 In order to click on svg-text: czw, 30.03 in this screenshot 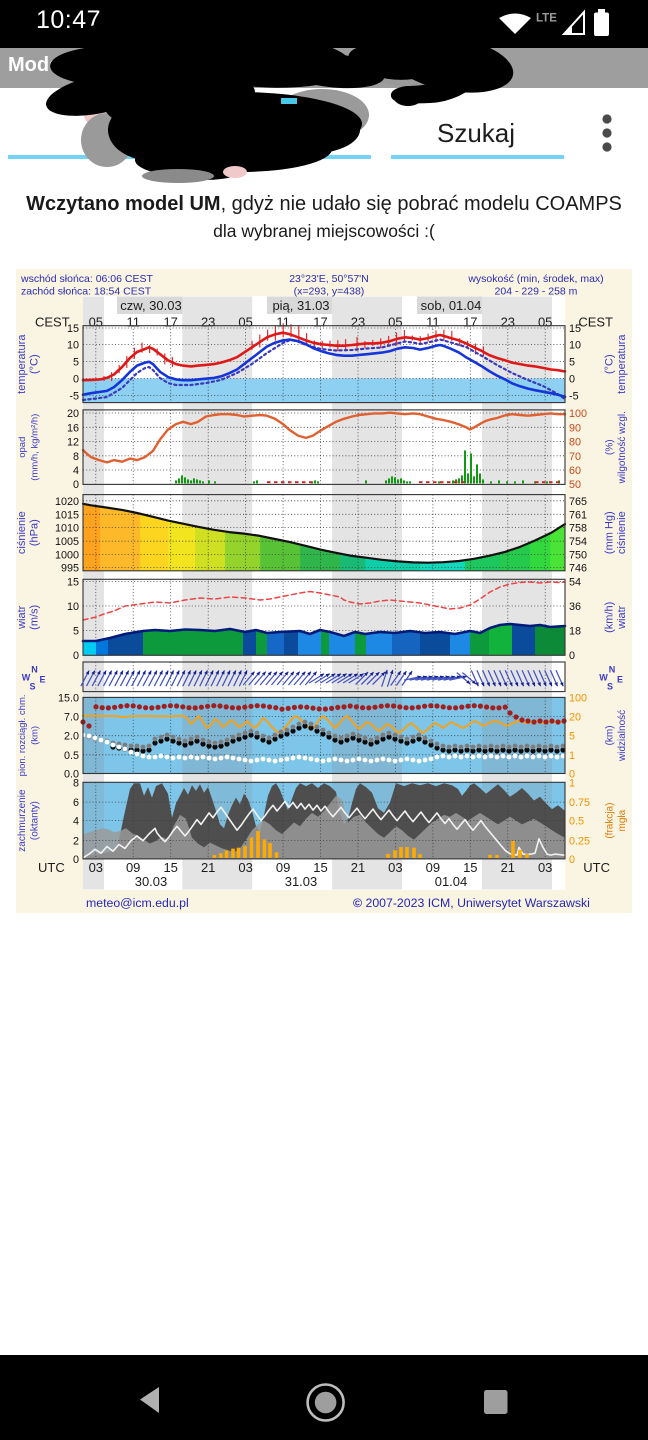, I will do `click(150, 305)`.